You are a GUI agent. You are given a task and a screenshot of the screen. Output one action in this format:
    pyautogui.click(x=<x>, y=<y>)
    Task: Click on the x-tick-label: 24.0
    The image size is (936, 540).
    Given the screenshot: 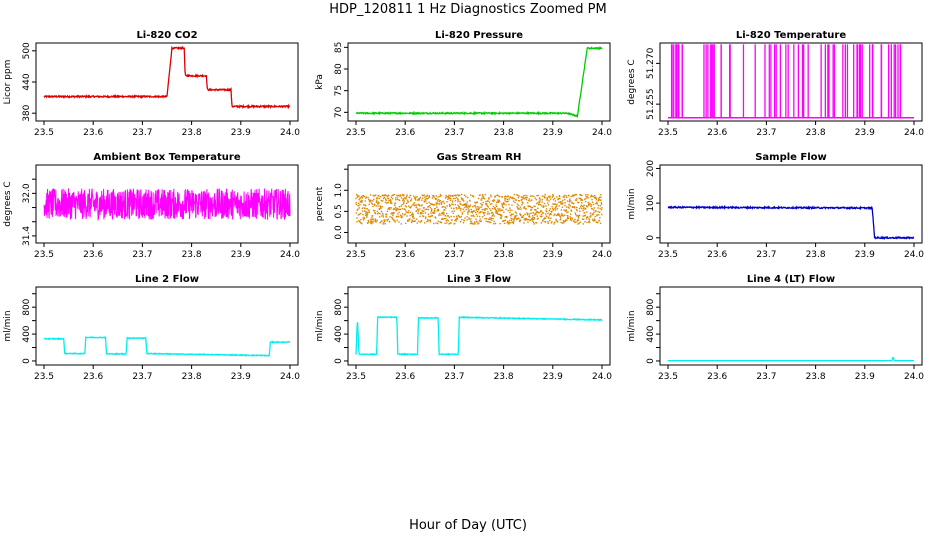 What is the action you would take?
    pyautogui.click(x=602, y=377)
    